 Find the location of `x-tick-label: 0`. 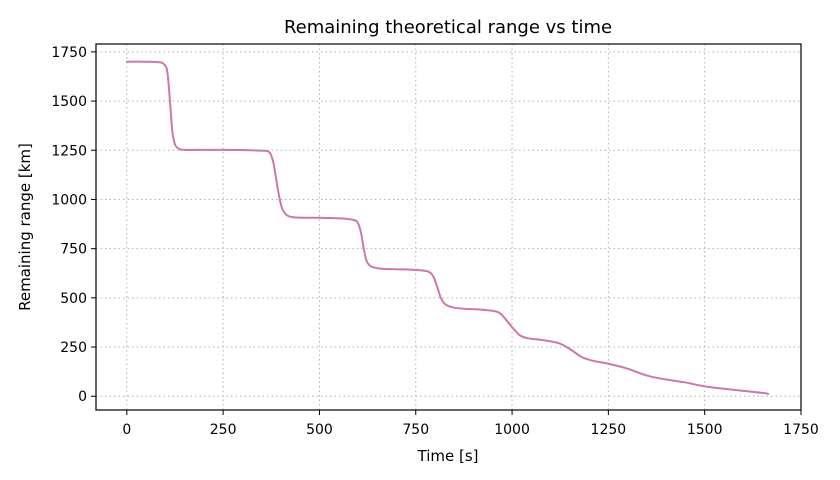

x-tick-label: 0 is located at coordinates (126, 430).